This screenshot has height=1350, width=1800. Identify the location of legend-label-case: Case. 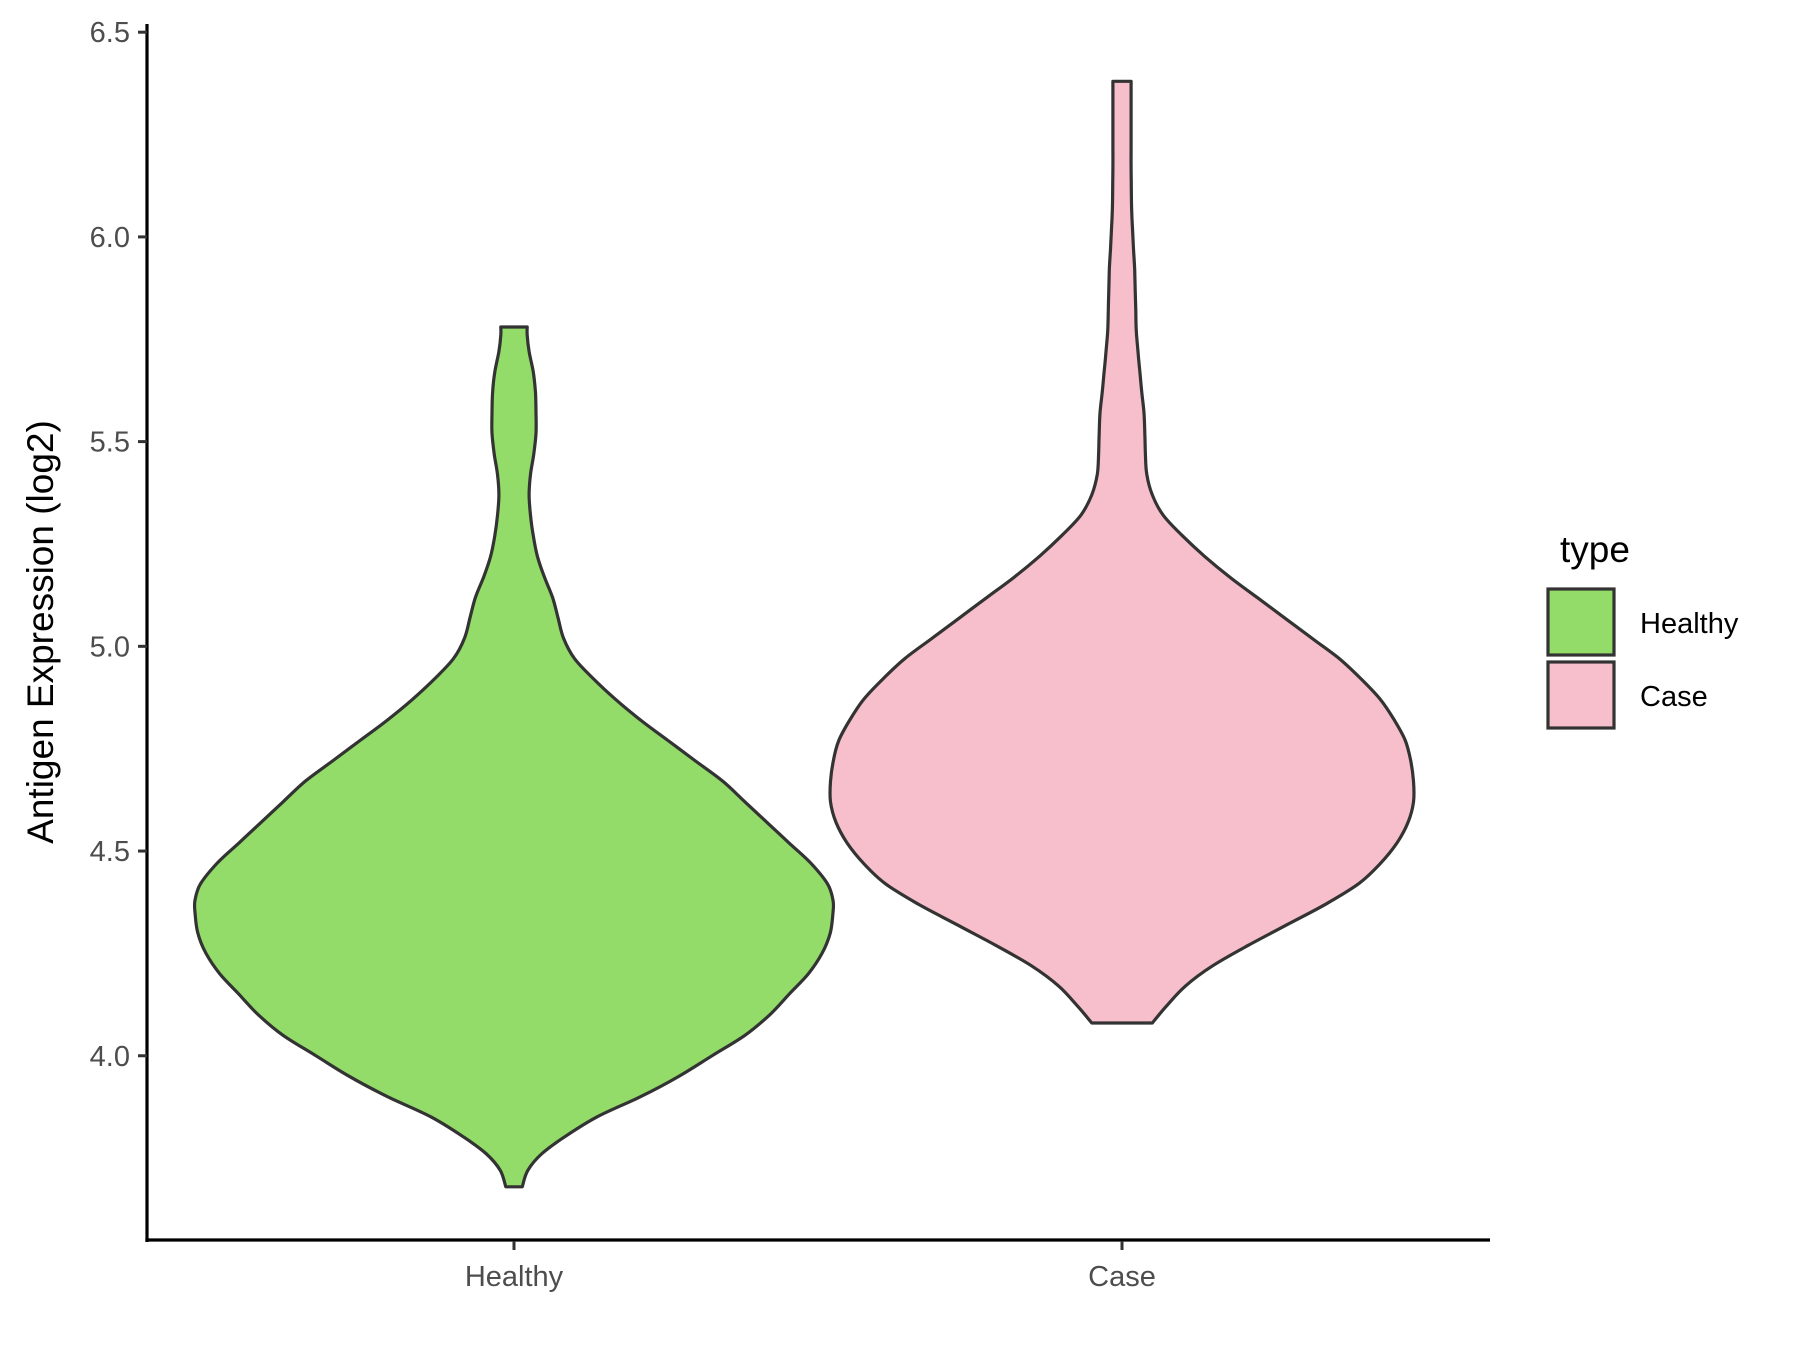
(1674, 697).